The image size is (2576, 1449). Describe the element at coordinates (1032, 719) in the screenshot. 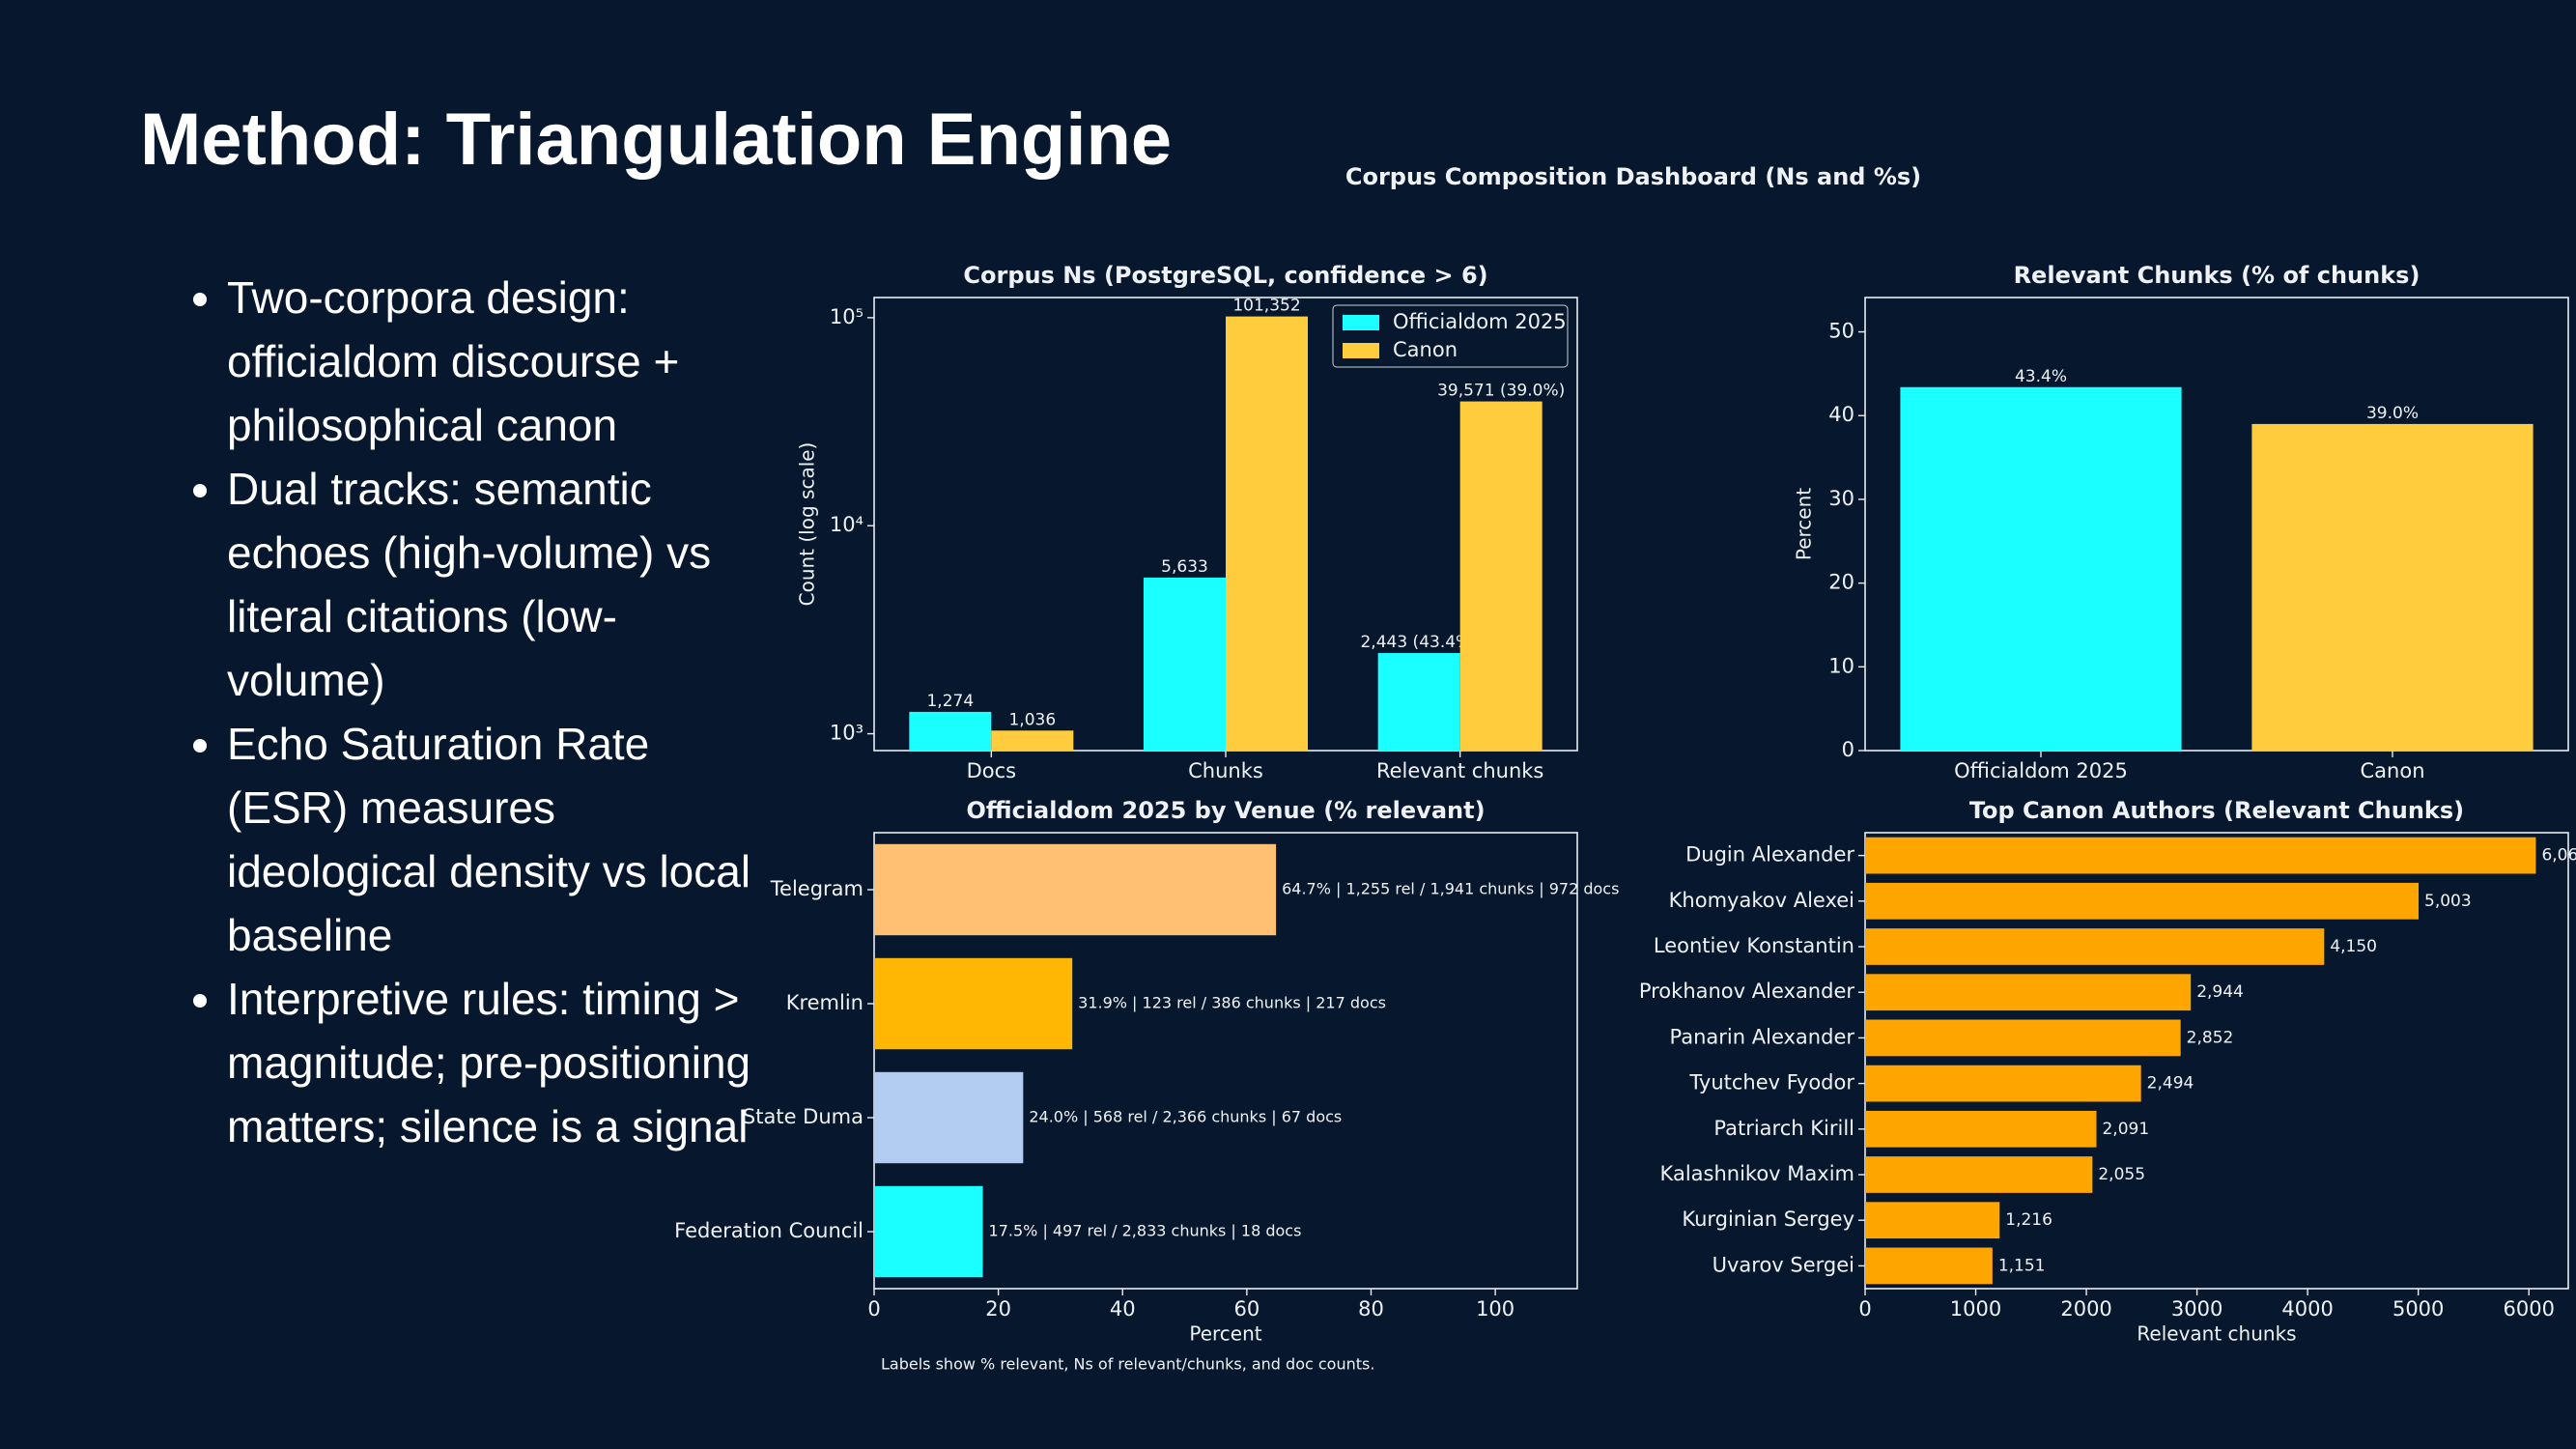

I see `value-label: 1,036` at that location.